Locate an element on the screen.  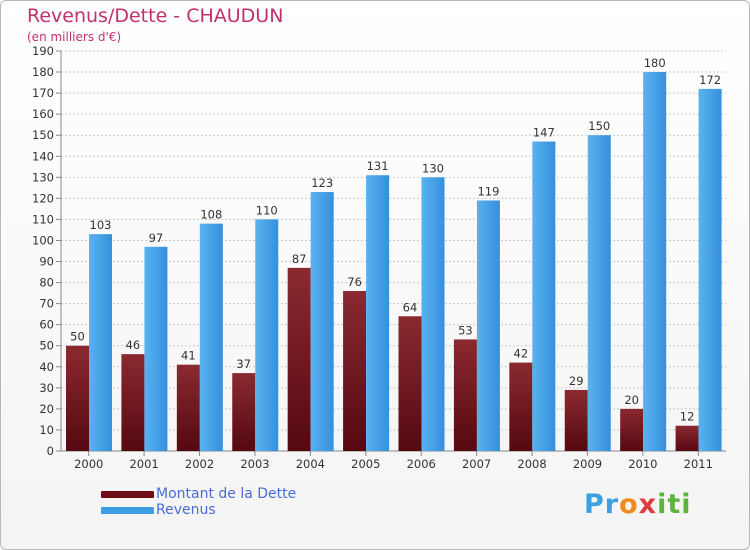
bar-revenus-value-label: 130 is located at coordinates (433, 168).